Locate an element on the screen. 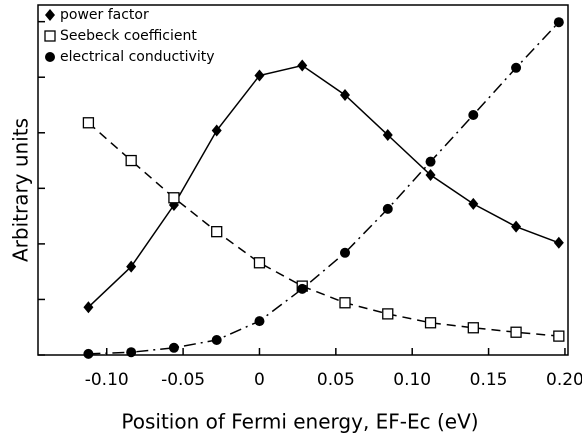 The height and width of the screenshot is (439, 582). x-tick-label: -0.05 is located at coordinates (183, 380).